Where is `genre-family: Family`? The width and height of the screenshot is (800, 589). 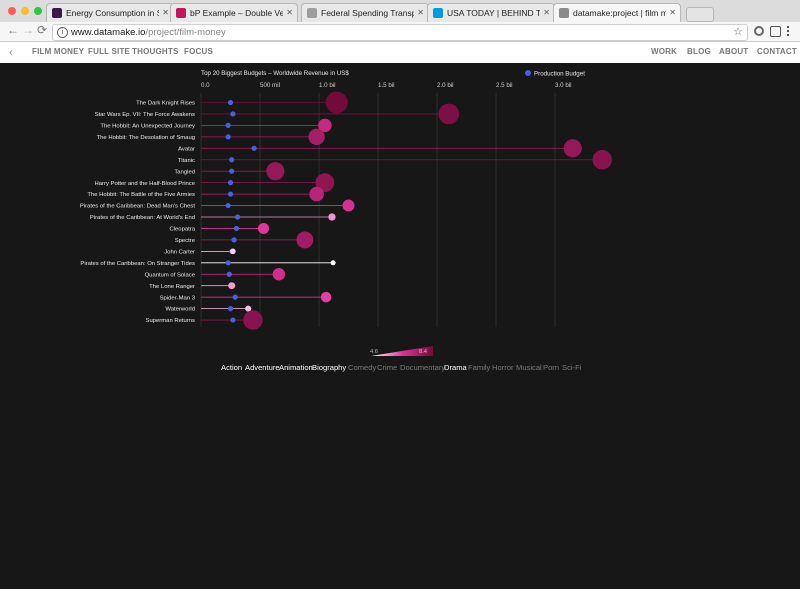 genre-family: Family is located at coordinates (479, 367).